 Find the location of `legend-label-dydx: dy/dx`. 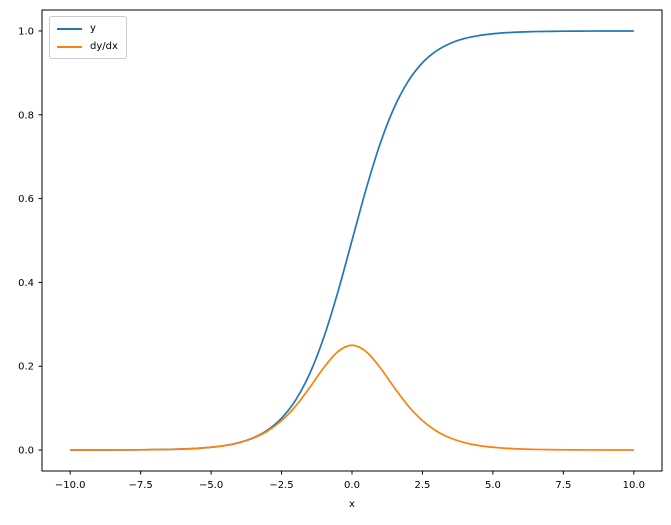

legend-label-dydx: dy/dx is located at coordinates (104, 46).